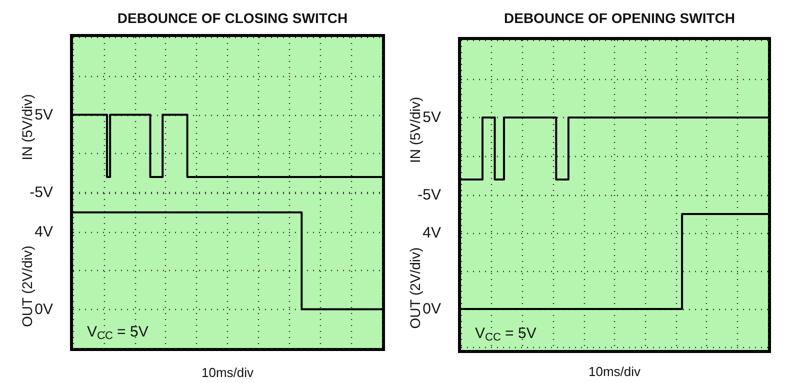  Describe the element at coordinates (232, 18) in the screenshot. I see `chart-title: DEBOUNCE OF CLOSING SWITCH` at that location.